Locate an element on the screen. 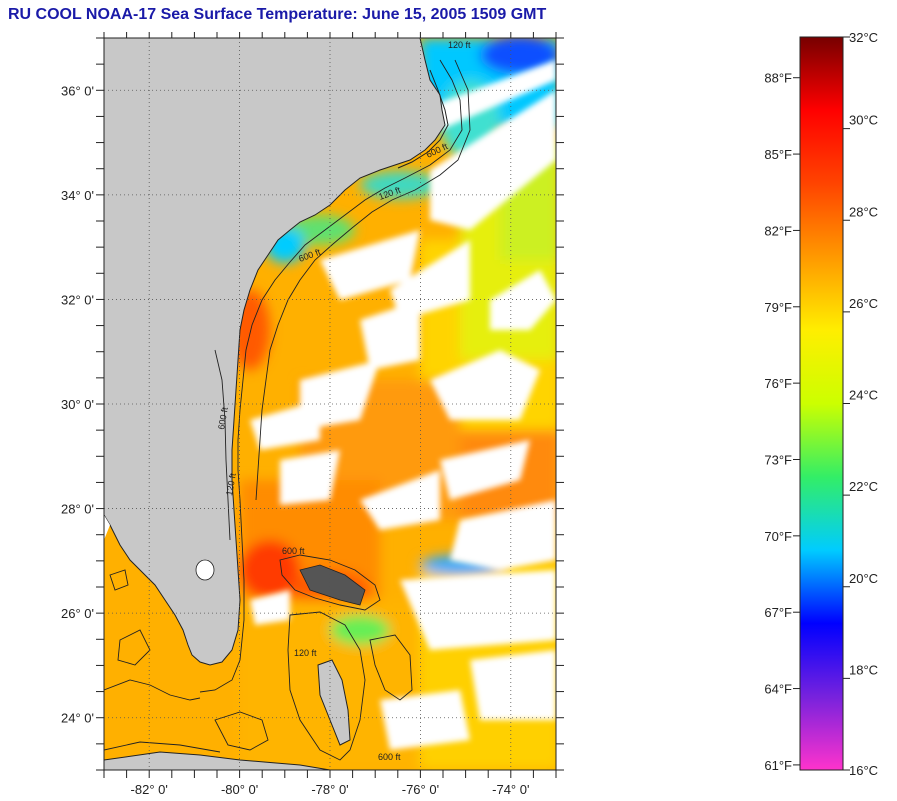 This screenshot has width=897, height=801. fahrenheit-label: 70°F is located at coordinates (778, 536).